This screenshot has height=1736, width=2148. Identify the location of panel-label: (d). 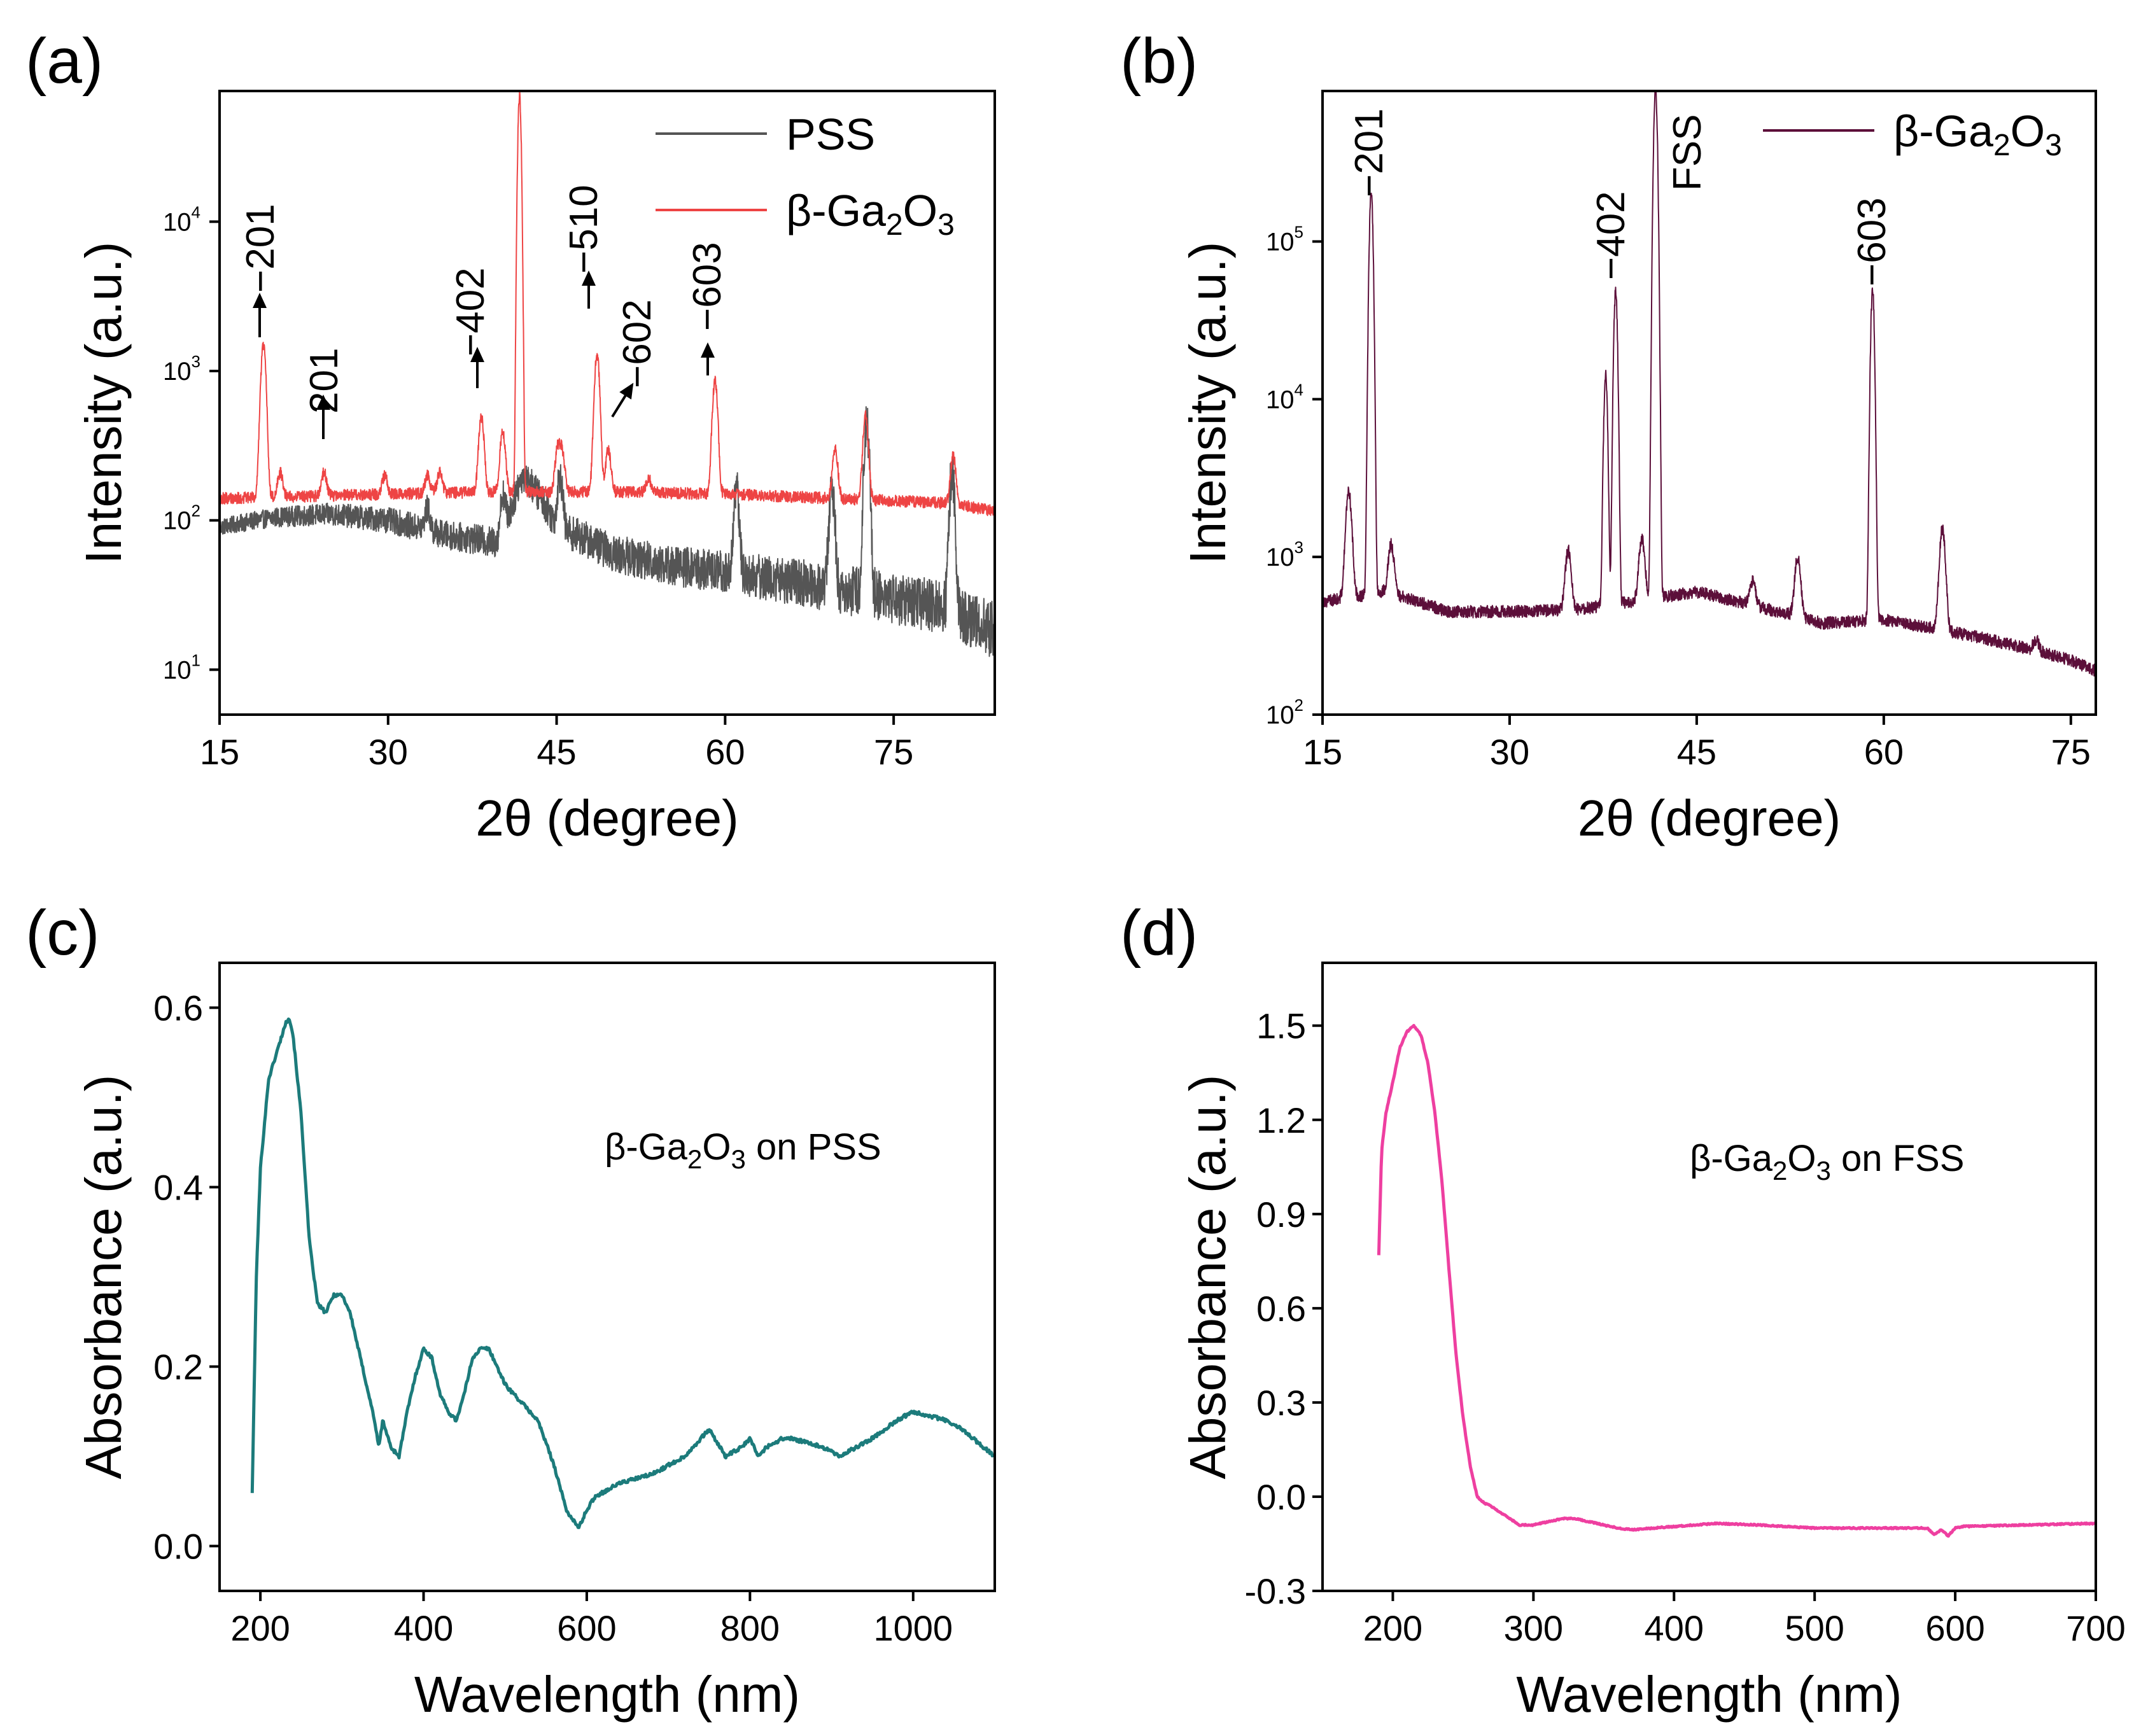
(1159, 933).